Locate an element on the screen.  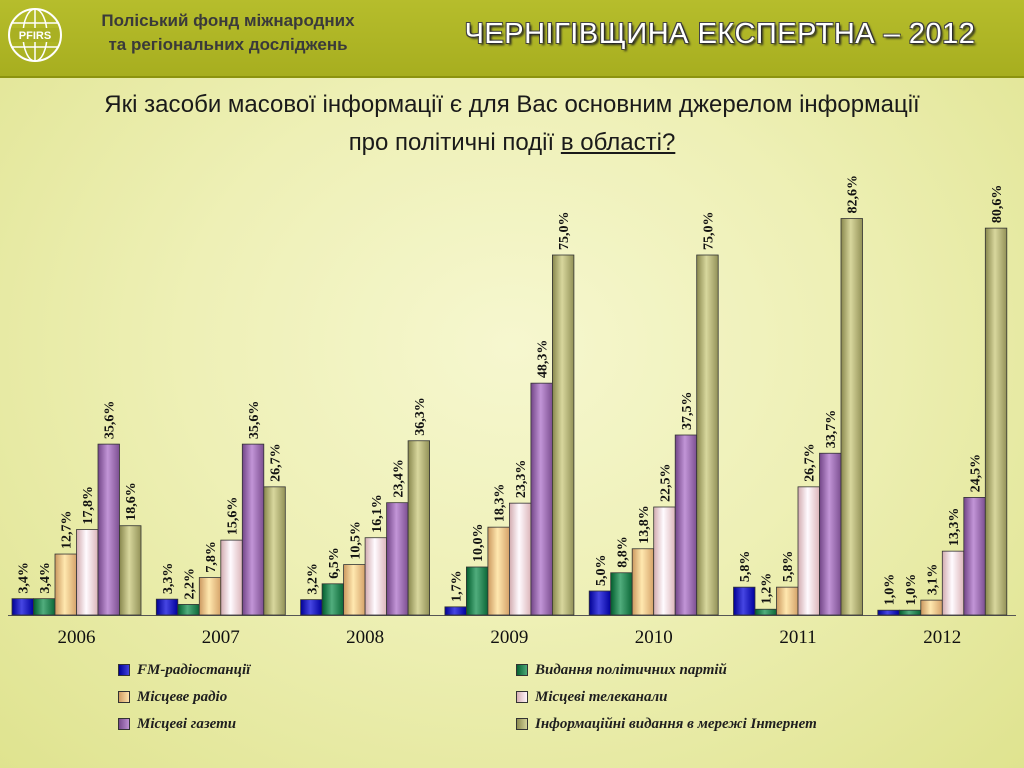
data-label: 48,3% is located at coordinates (543, 359).